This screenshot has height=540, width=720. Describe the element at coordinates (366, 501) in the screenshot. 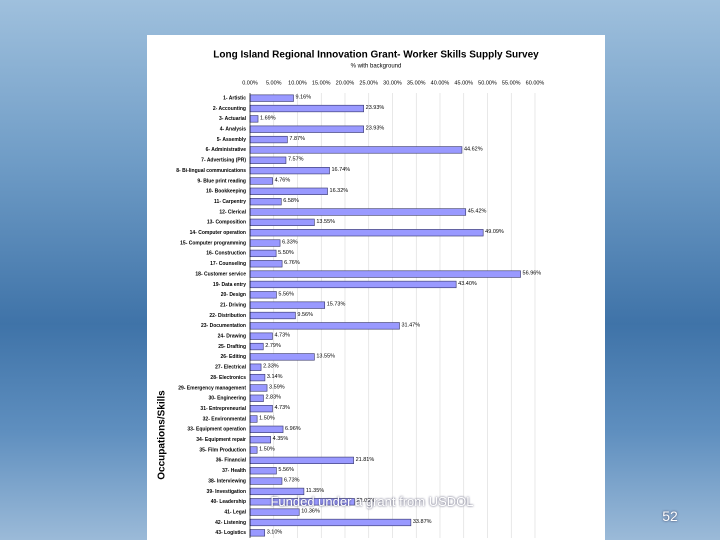

I see `value-label: 22.00%` at that location.